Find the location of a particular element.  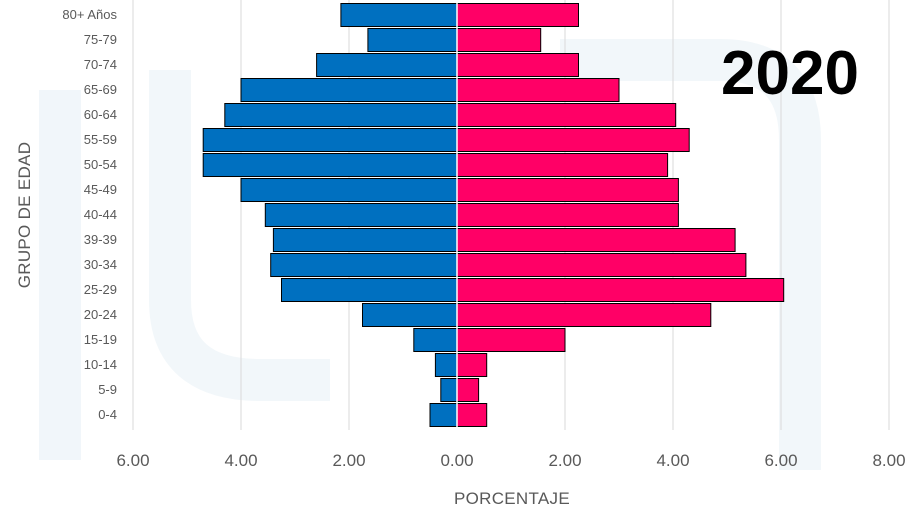

y-tick-label: 50-54 is located at coordinates (100, 164).